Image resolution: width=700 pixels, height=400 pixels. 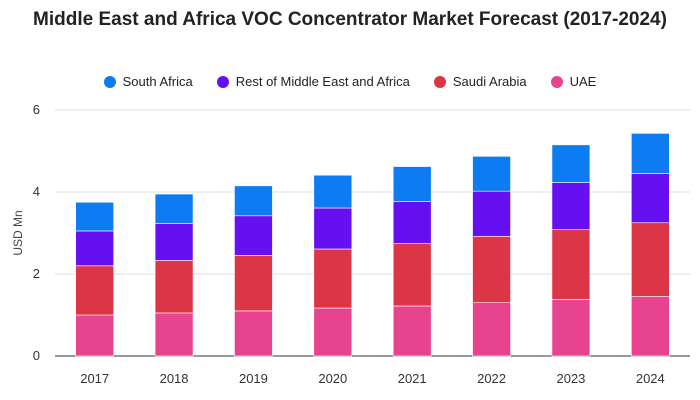 I want to click on legend-label: Rest of Middle East and Africa, so click(x=322, y=81).